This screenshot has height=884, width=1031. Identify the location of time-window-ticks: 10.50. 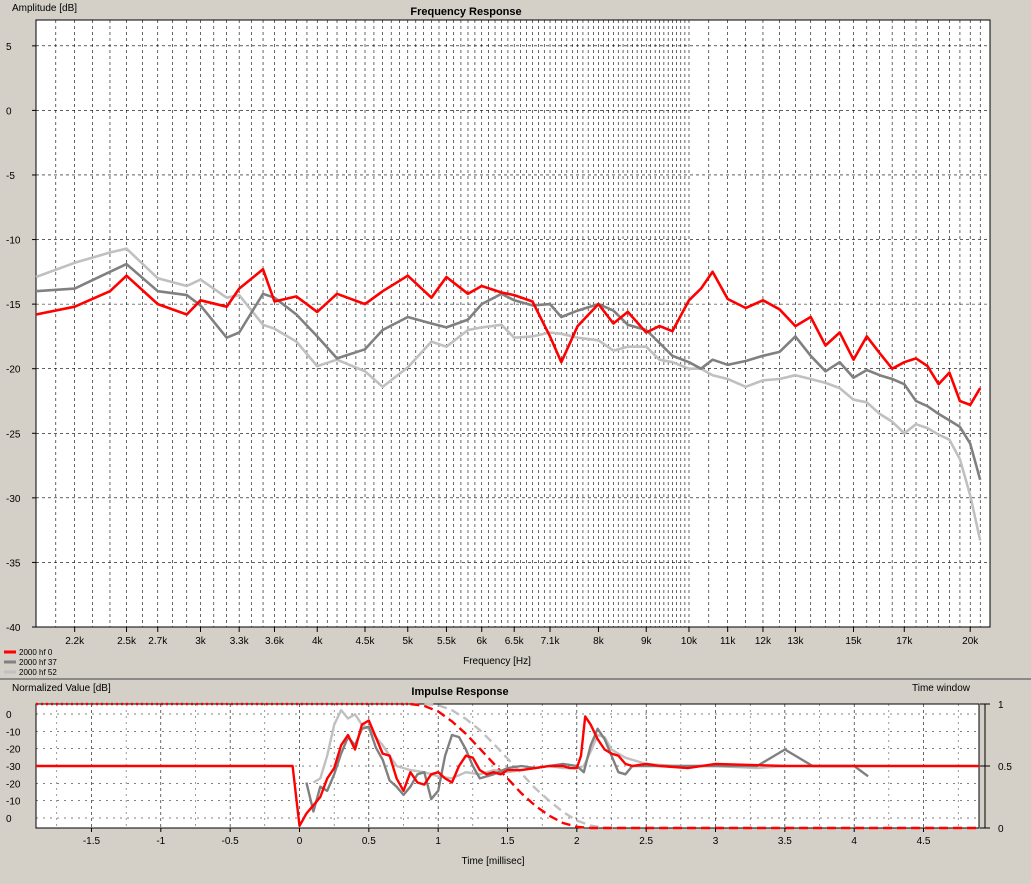
(996, 767).